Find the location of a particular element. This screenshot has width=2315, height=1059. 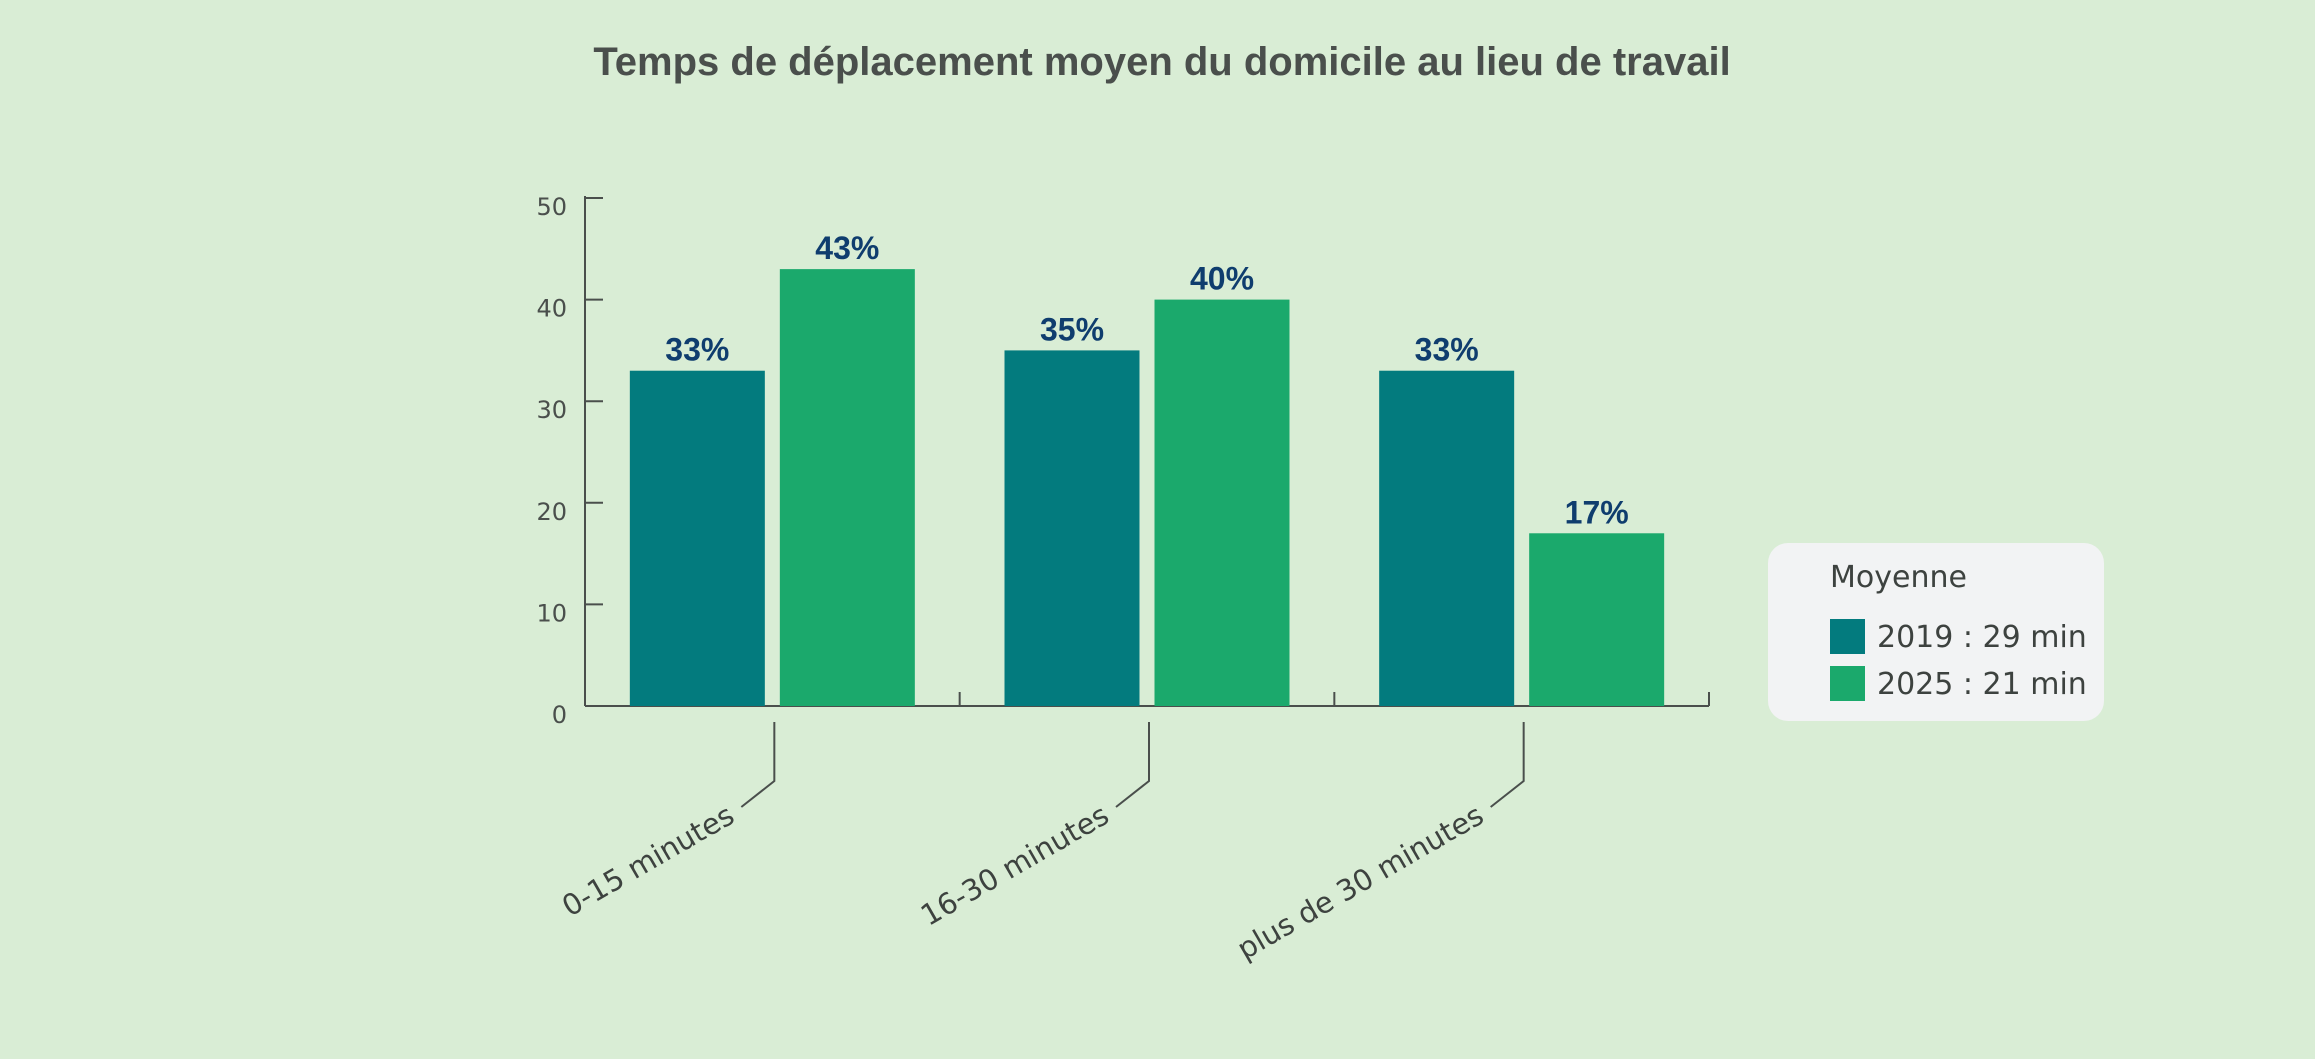

y-tick-label: 10 is located at coordinates (551, 613).